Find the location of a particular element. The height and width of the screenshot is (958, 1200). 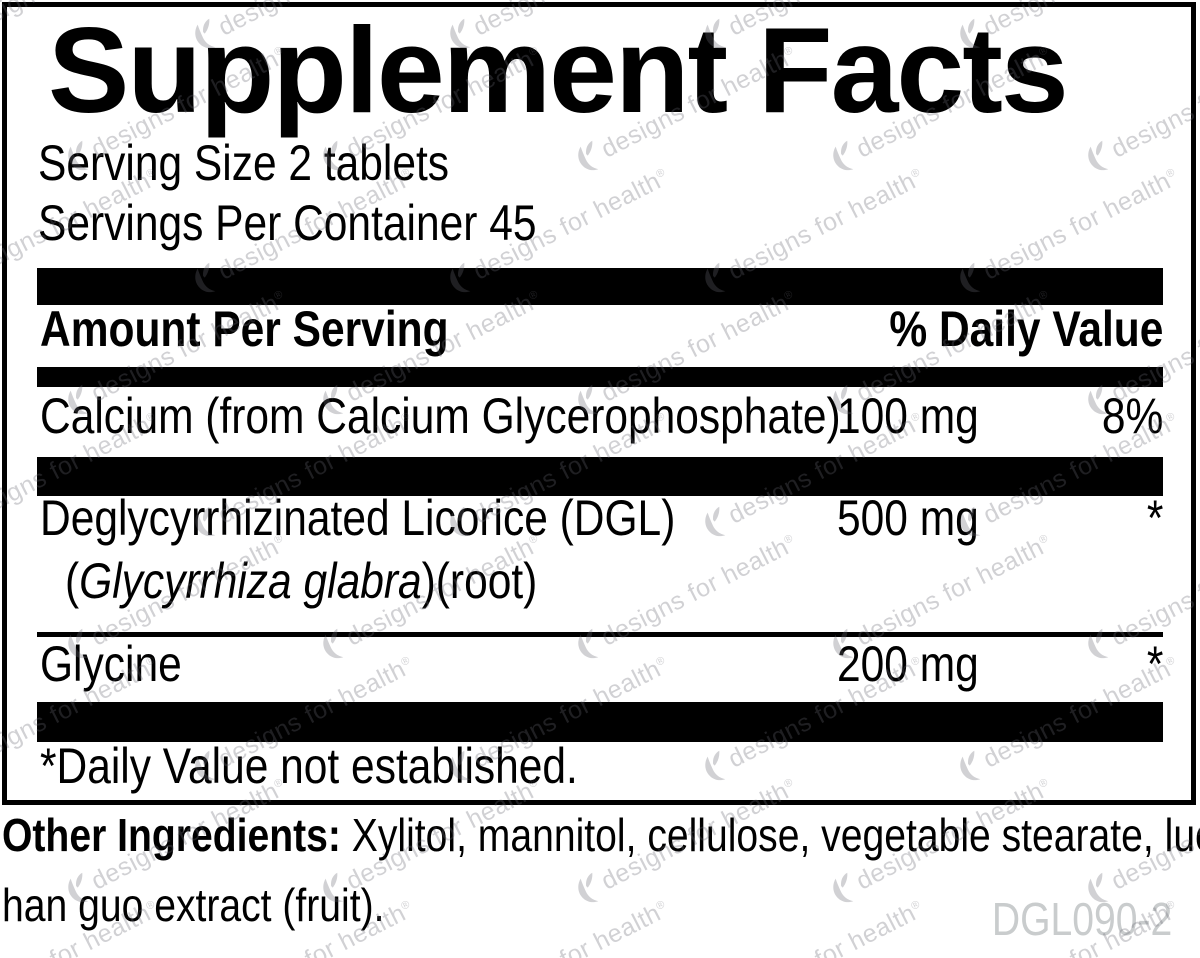

ingredient-amount: 100 mg is located at coordinates (908, 416).